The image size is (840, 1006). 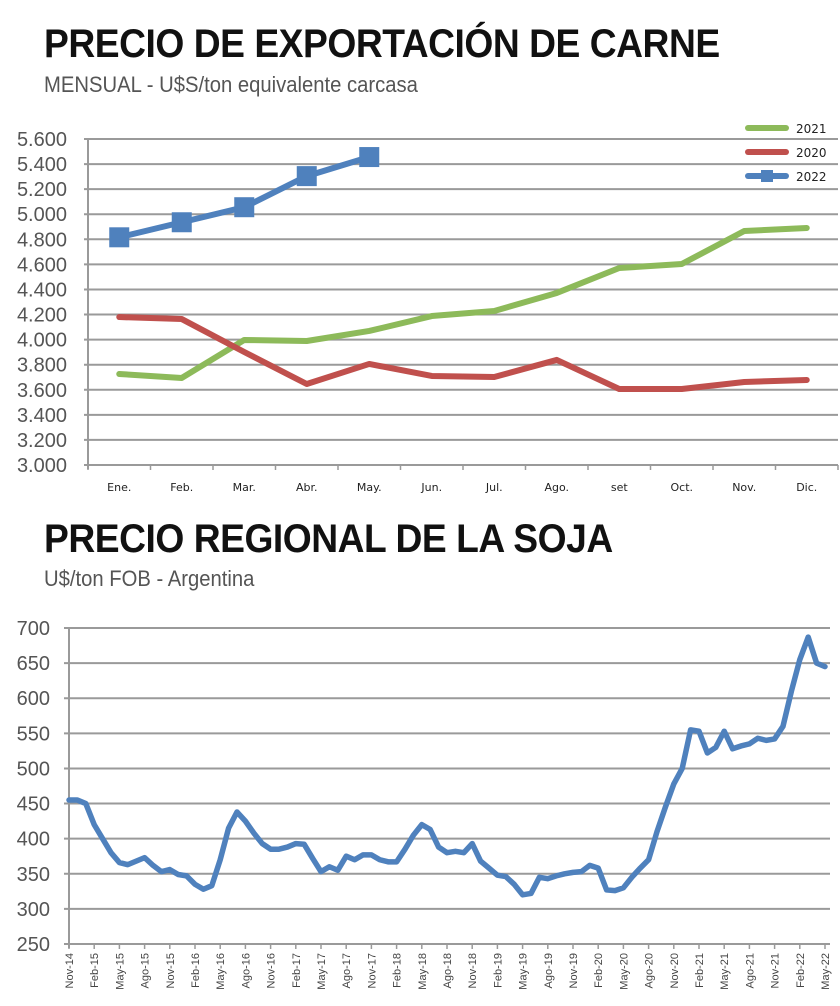 I want to click on soy-y-axis: 250 300 350 400 450 500 550 600 650 700, so click(x=33, y=787).